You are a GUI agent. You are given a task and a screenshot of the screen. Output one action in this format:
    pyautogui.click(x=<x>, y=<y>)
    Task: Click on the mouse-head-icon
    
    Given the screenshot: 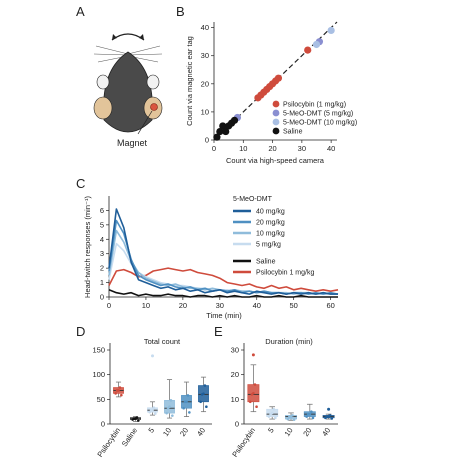 What is the action you would take?
    pyautogui.click(x=128, y=92)
    